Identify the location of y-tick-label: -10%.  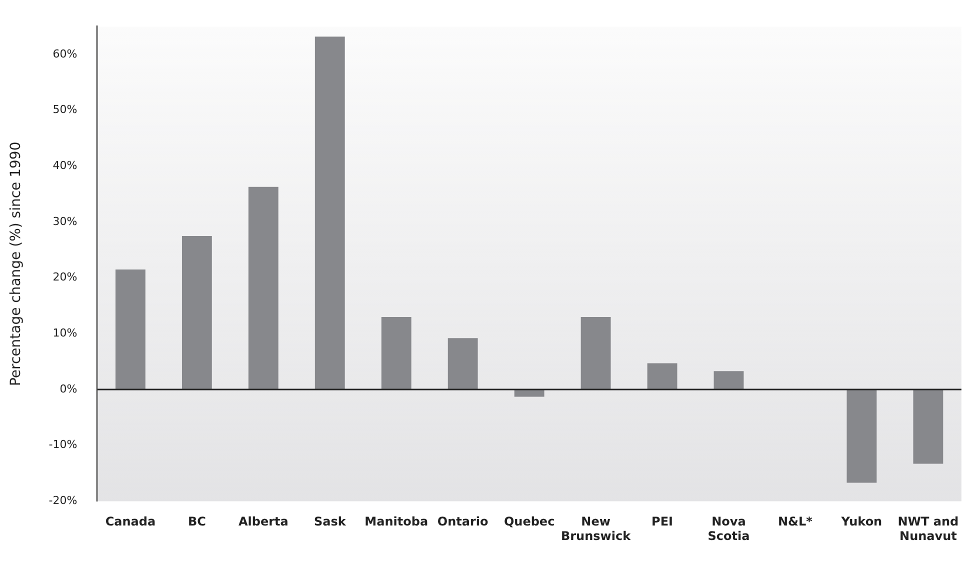
(63, 445).